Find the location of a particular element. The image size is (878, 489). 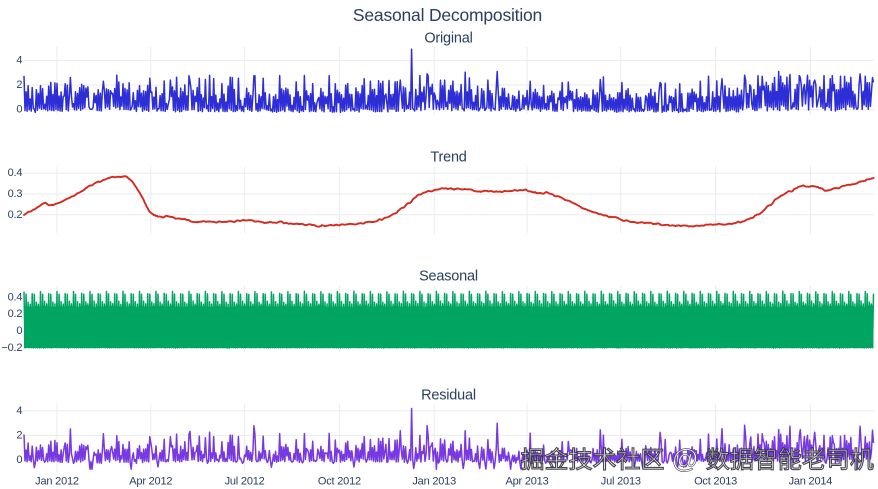

svg-text: Original is located at coordinates (448, 39).